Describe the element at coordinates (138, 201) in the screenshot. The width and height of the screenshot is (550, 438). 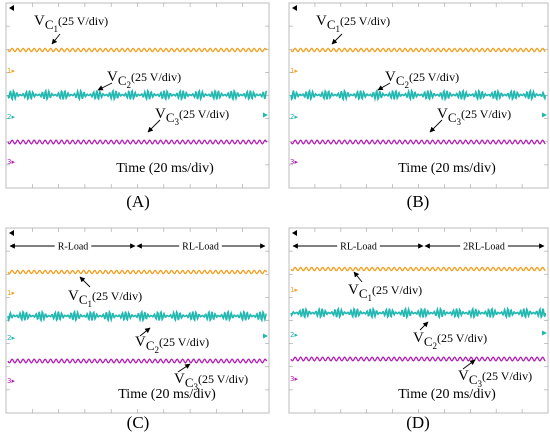
I see `panel-caption: (A)` at that location.